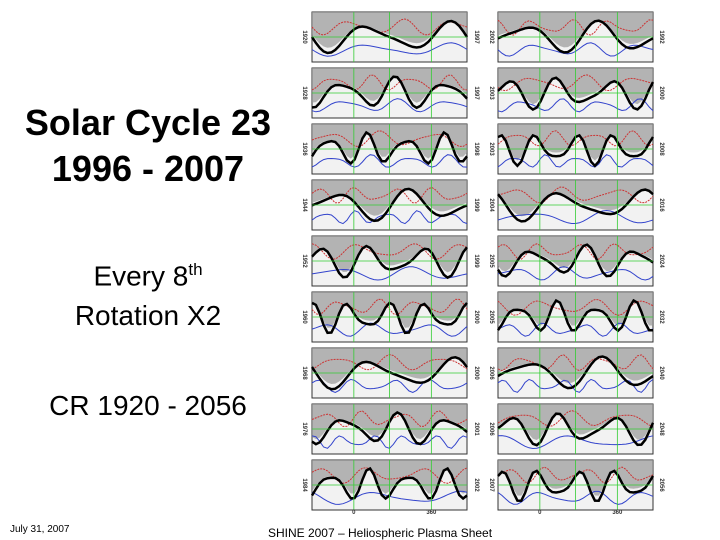  I want to click on subtitle-line: Rotation X2, so click(148, 316).